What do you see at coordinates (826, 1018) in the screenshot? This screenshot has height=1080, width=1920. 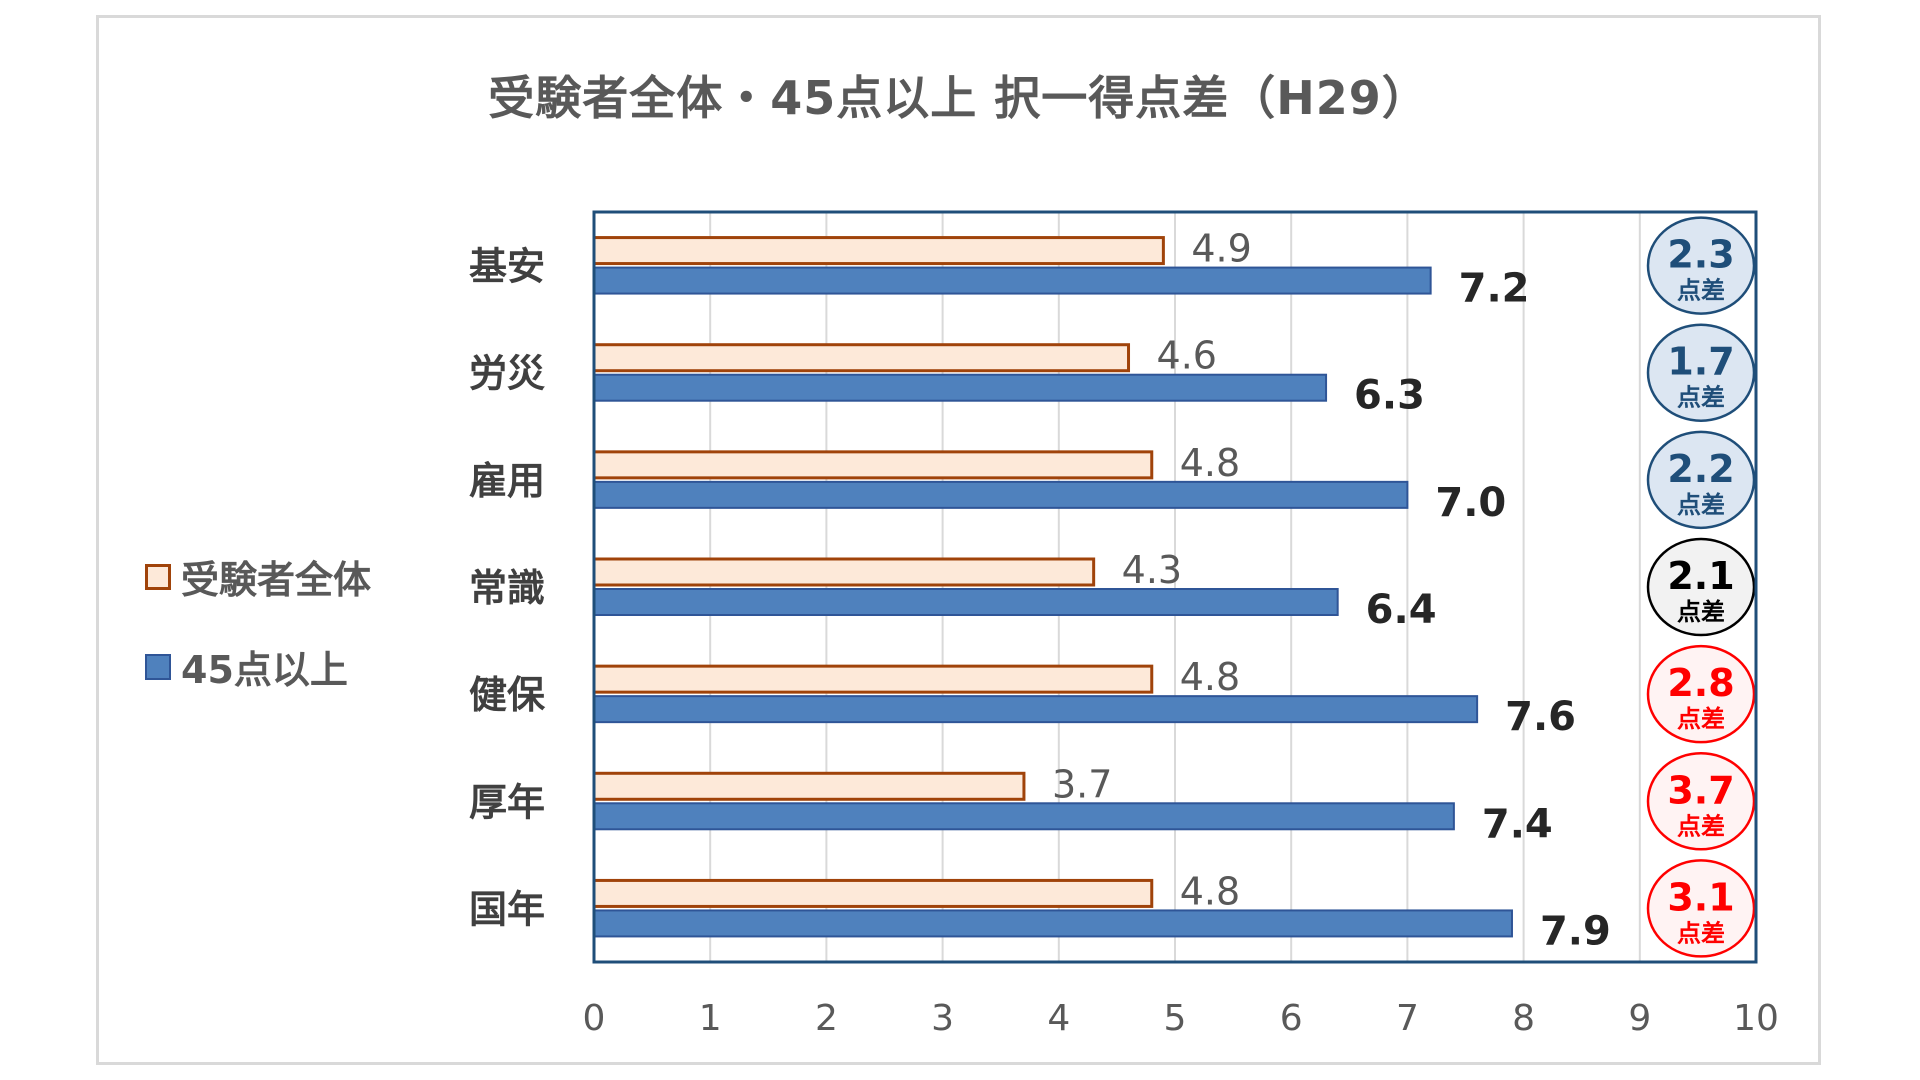 I see `x-tick-label: 2` at bounding box center [826, 1018].